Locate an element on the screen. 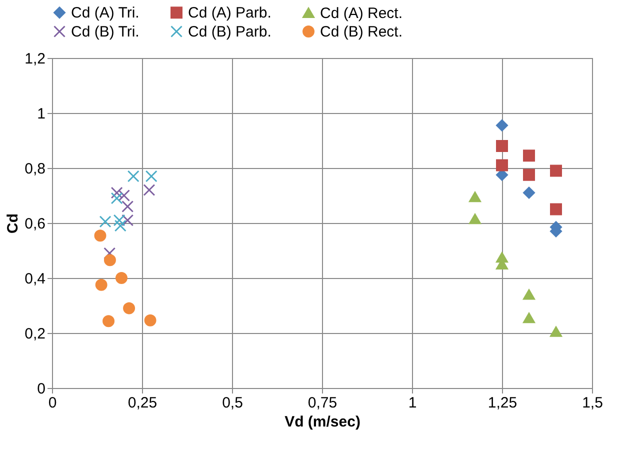 Image resolution: width=636 pixels, height=466 pixels. legend-label: Cd (A) Tri. is located at coordinates (105, 13).